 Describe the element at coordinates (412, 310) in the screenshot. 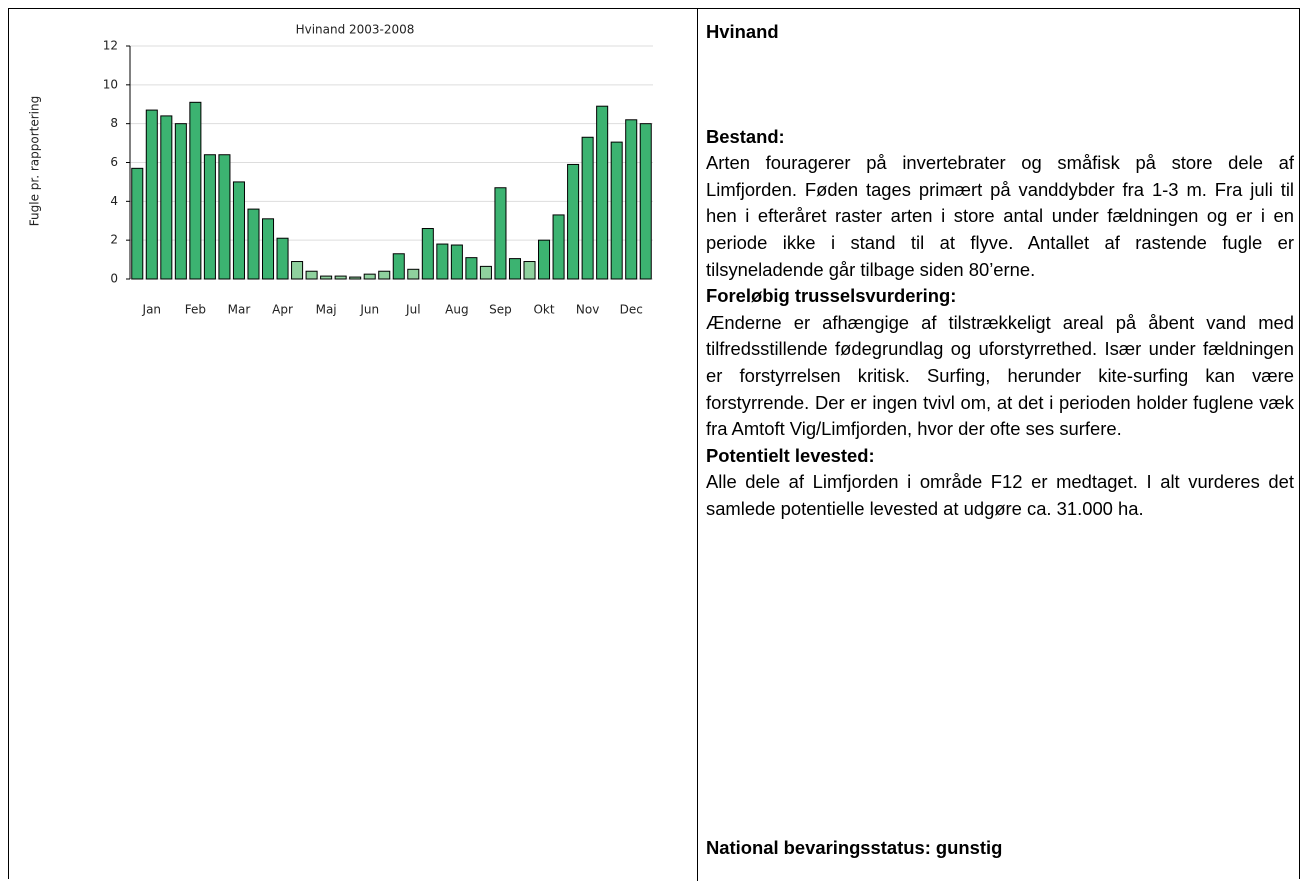

I see `x-tick-label: Jul` at that location.